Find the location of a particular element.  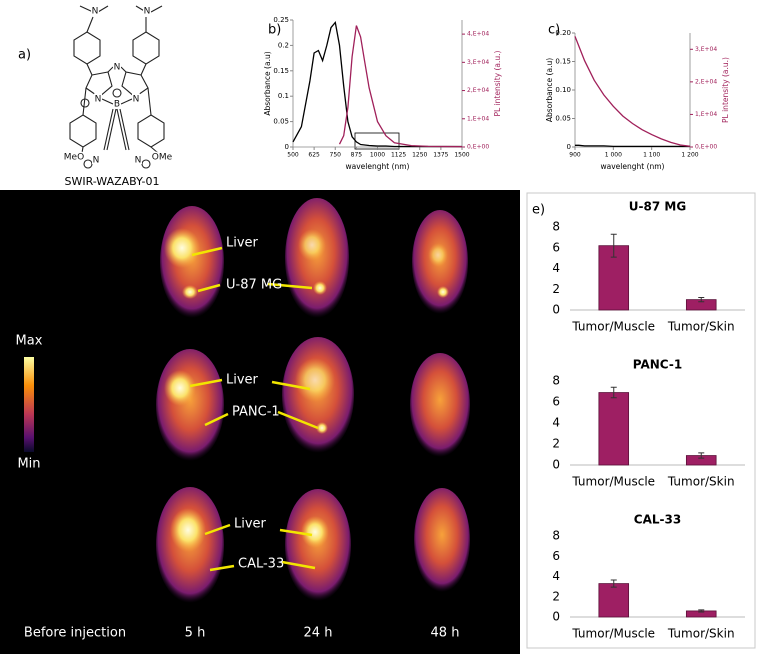

x-tick-label: 1 100 is located at coordinates (651, 155).